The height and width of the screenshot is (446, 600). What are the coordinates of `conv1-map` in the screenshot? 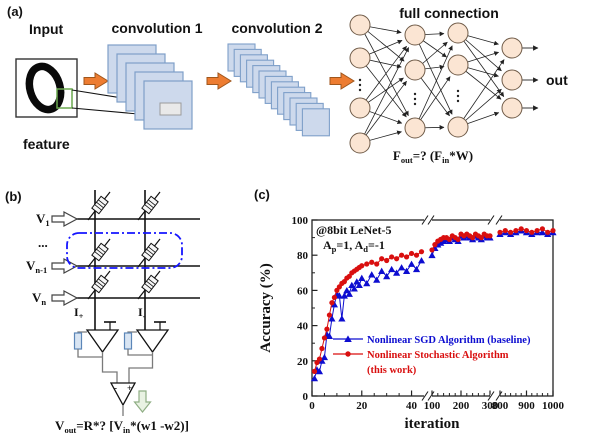 It's located at (168, 105).